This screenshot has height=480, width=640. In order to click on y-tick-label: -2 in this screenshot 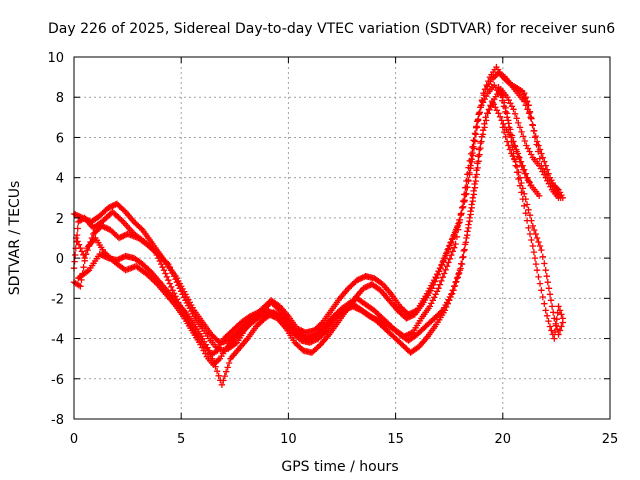, I will do `click(57, 299)`.